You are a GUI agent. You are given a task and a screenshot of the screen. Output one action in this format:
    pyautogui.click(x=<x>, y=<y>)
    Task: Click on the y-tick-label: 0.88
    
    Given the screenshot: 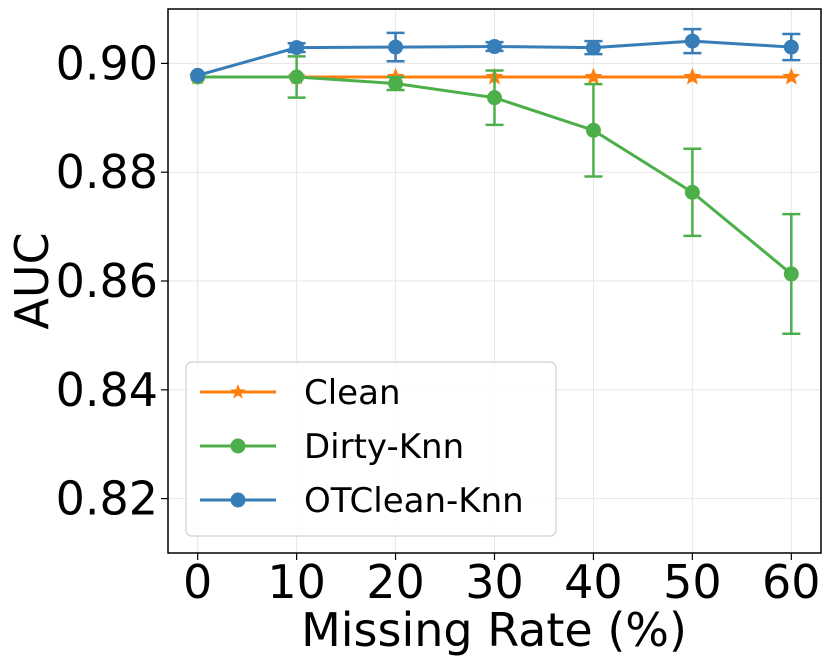 What is the action you would take?
    pyautogui.click(x=107, y=172)
    